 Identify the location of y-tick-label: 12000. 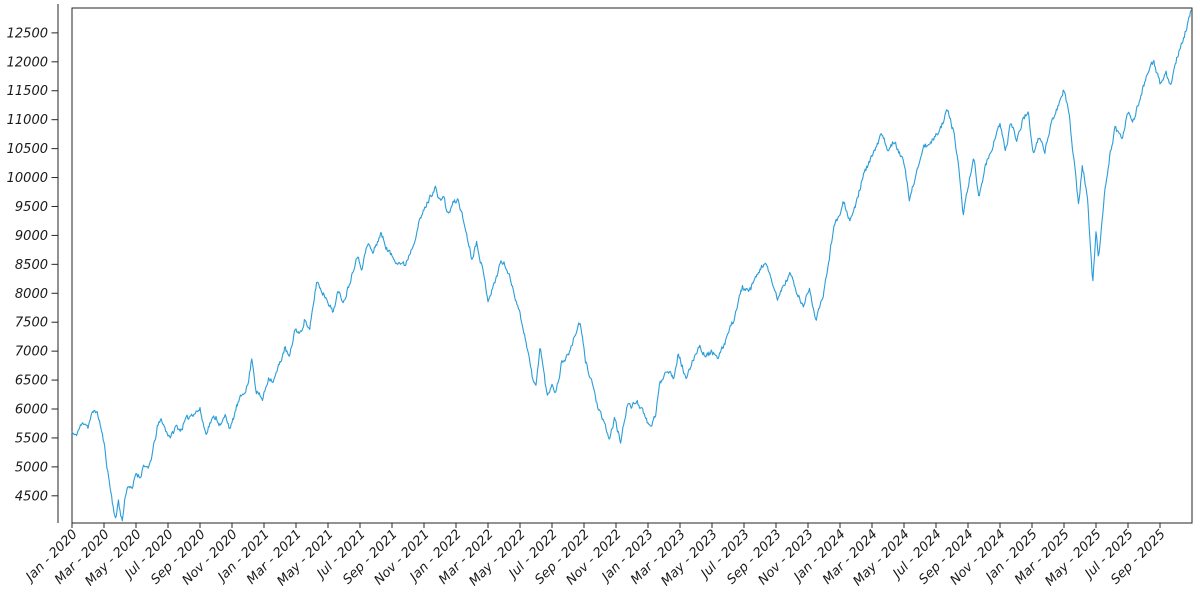
(27, 62).